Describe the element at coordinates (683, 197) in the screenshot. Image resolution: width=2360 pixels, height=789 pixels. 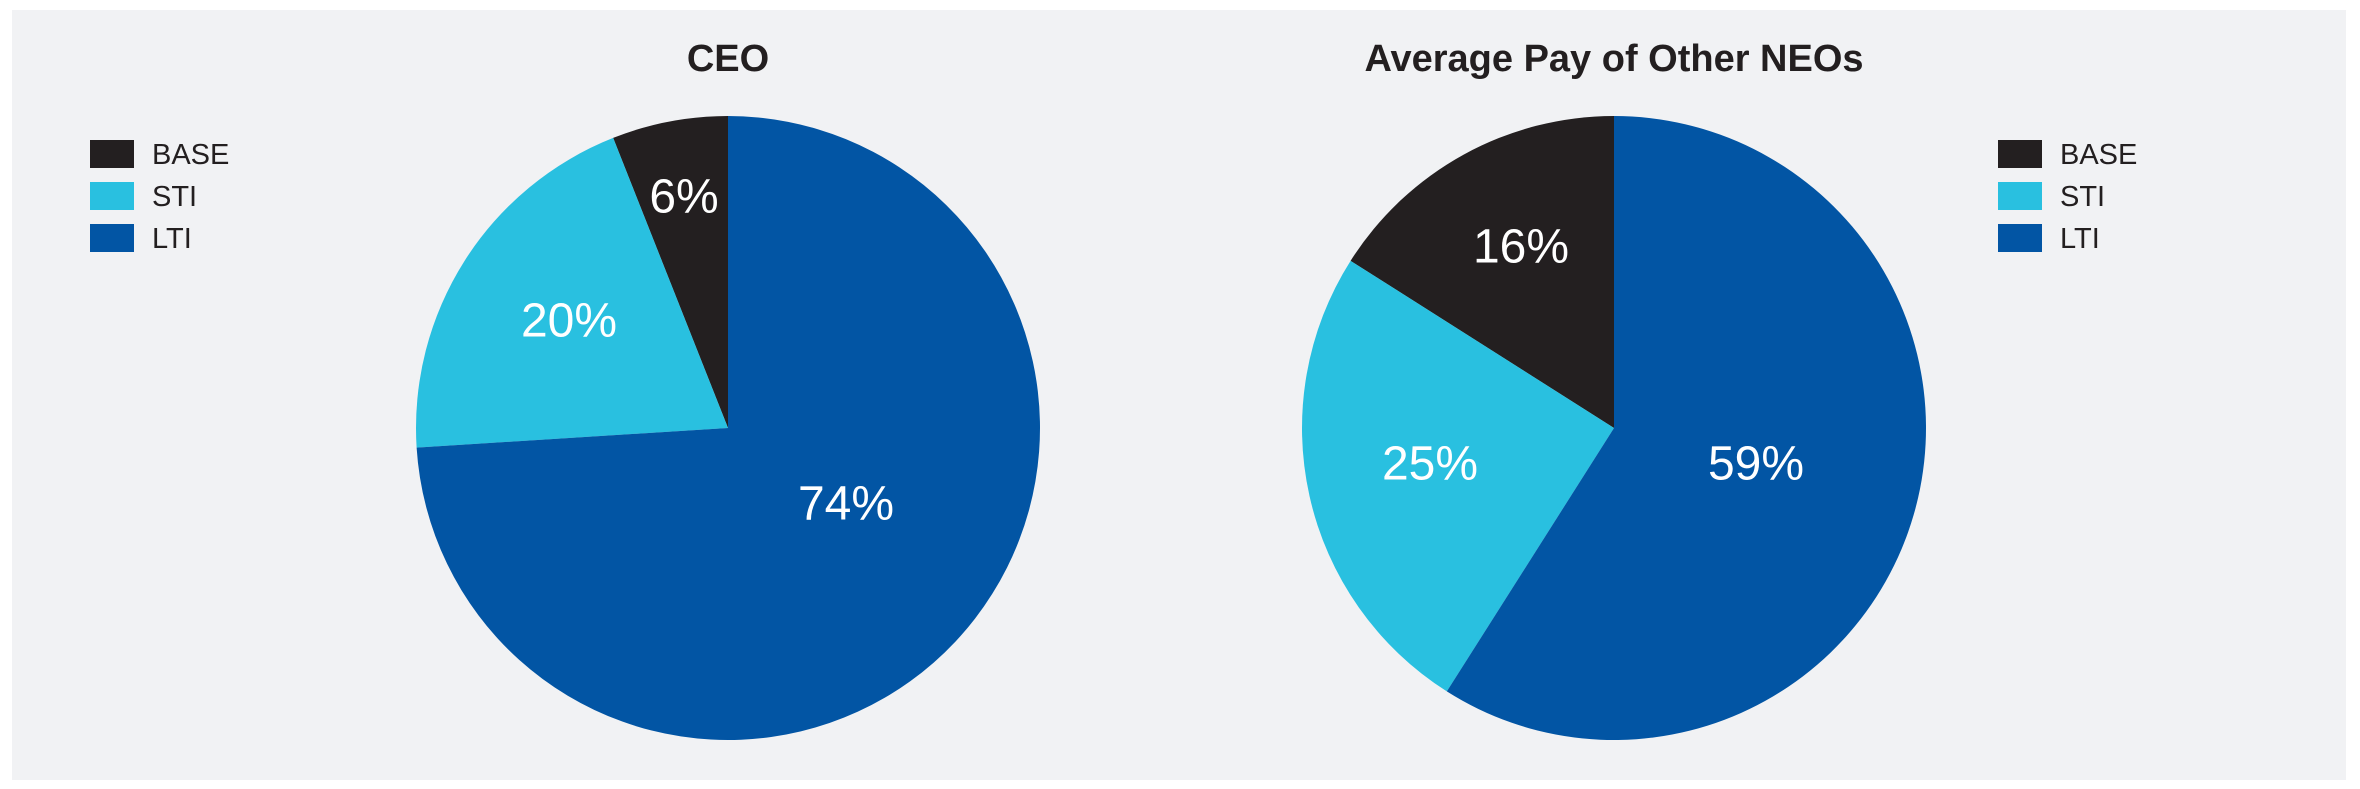
I see `slice-label-base: 6%` at that location.